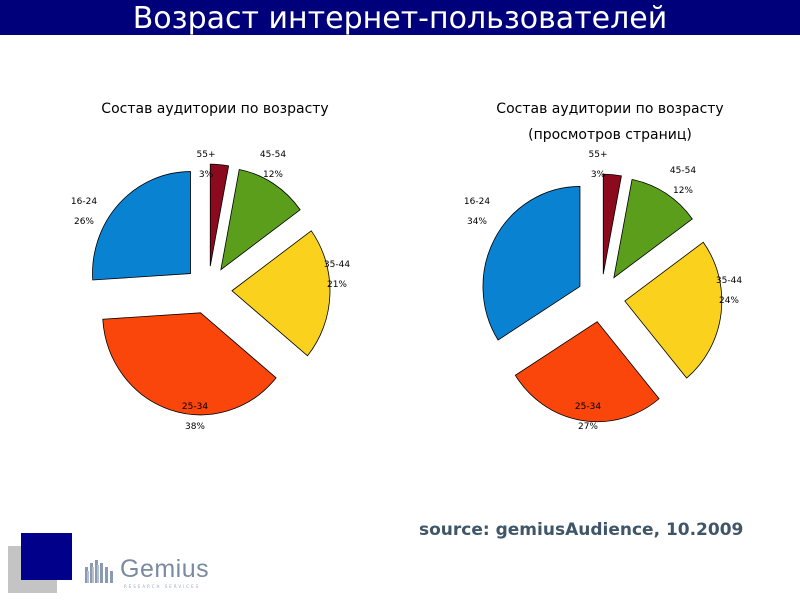 This screenshot has width=800, height=600. Describe the element at coordinates (162, 586) in the screenshot. I see `gemius-logo-subtext: RESEARCH SERVICES` at that location.